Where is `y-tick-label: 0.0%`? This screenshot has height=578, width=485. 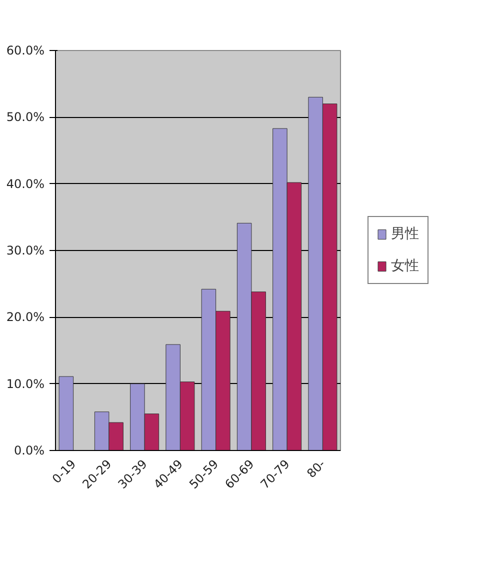
y-tick-label: 0.0% is located at coordinates (29, 451).